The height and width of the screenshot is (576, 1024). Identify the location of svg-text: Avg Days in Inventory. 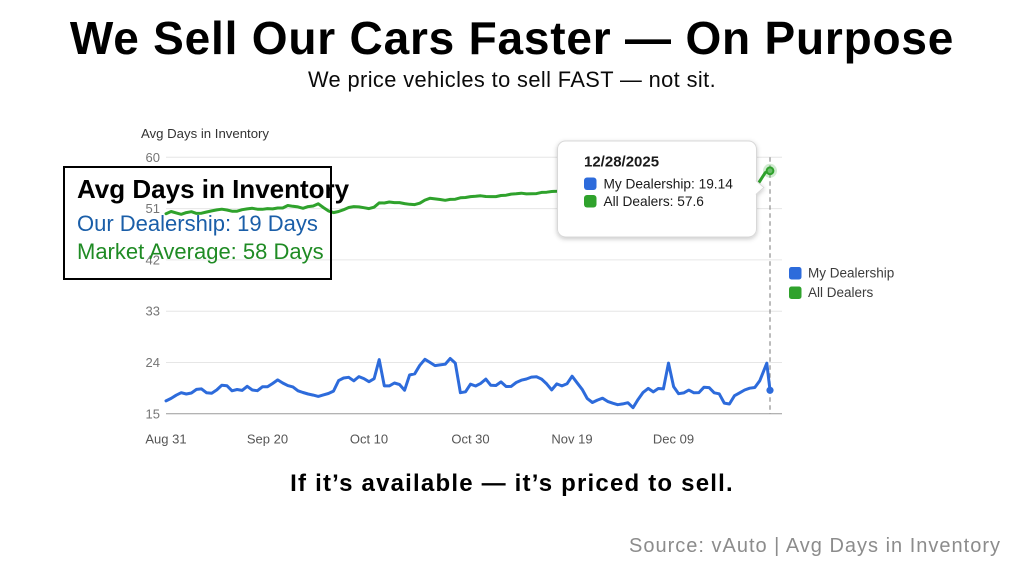
(205, 133).